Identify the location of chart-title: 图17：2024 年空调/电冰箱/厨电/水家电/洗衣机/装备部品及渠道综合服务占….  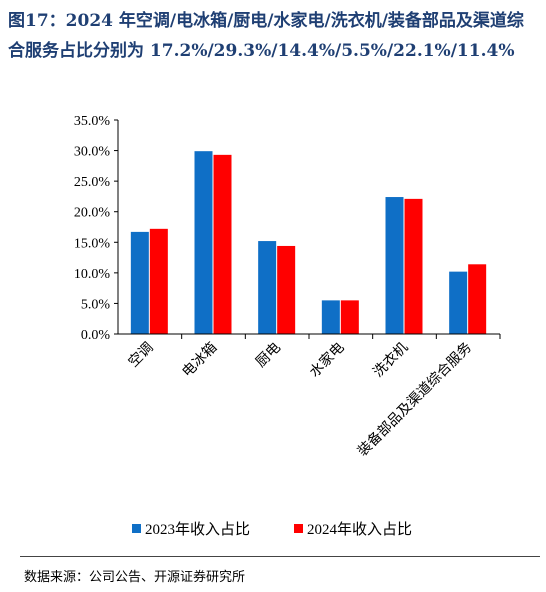
(266, 36).